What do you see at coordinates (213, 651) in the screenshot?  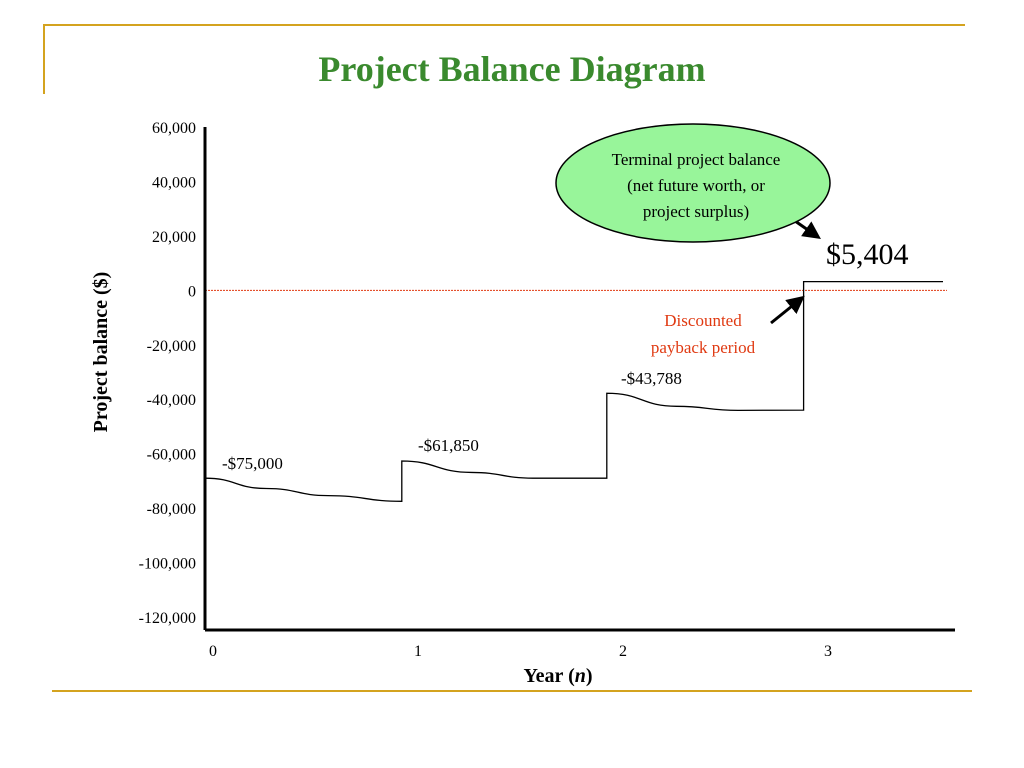 I see `x-tick-label: 0` at bounding box center [213, 651].